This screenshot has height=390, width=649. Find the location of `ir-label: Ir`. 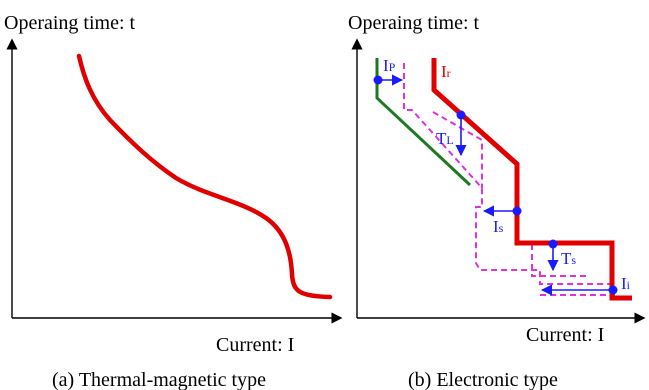

ir-label: Ir is located at coordinates (446, 71).